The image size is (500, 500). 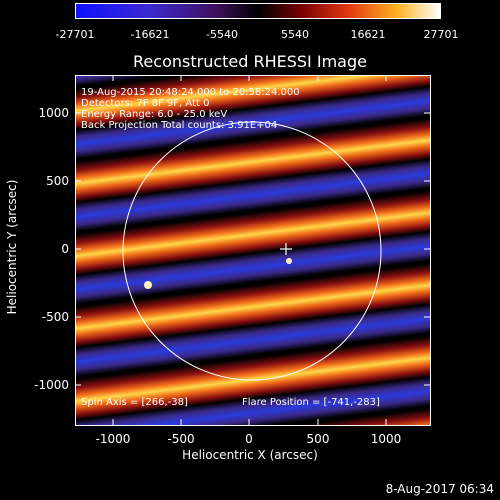 What do you see at coordinates (51, 385) in the screenshot?
I see `y-tick-label: -1000` at bounding box center [51, 385].